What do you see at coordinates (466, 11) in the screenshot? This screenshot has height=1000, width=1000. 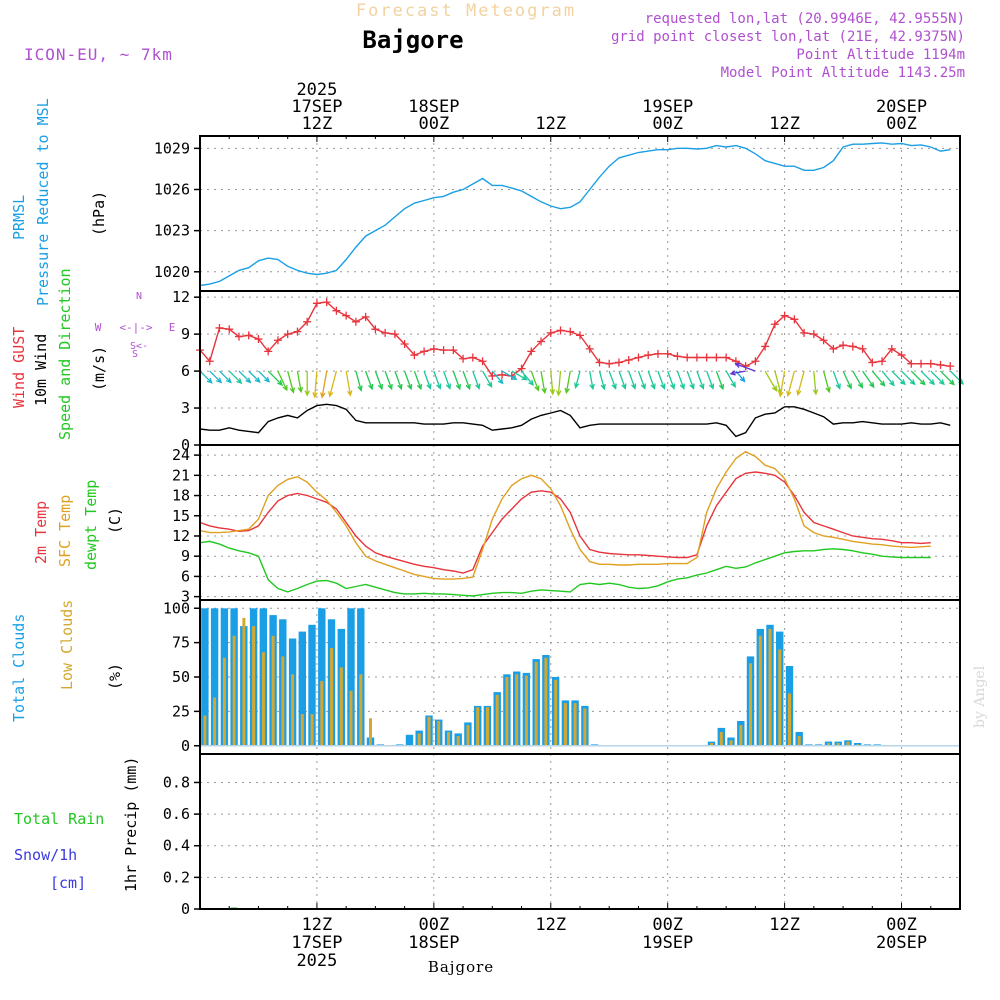 I see `product-title: Forecast Meteogram` at bounding box center [466, 11].